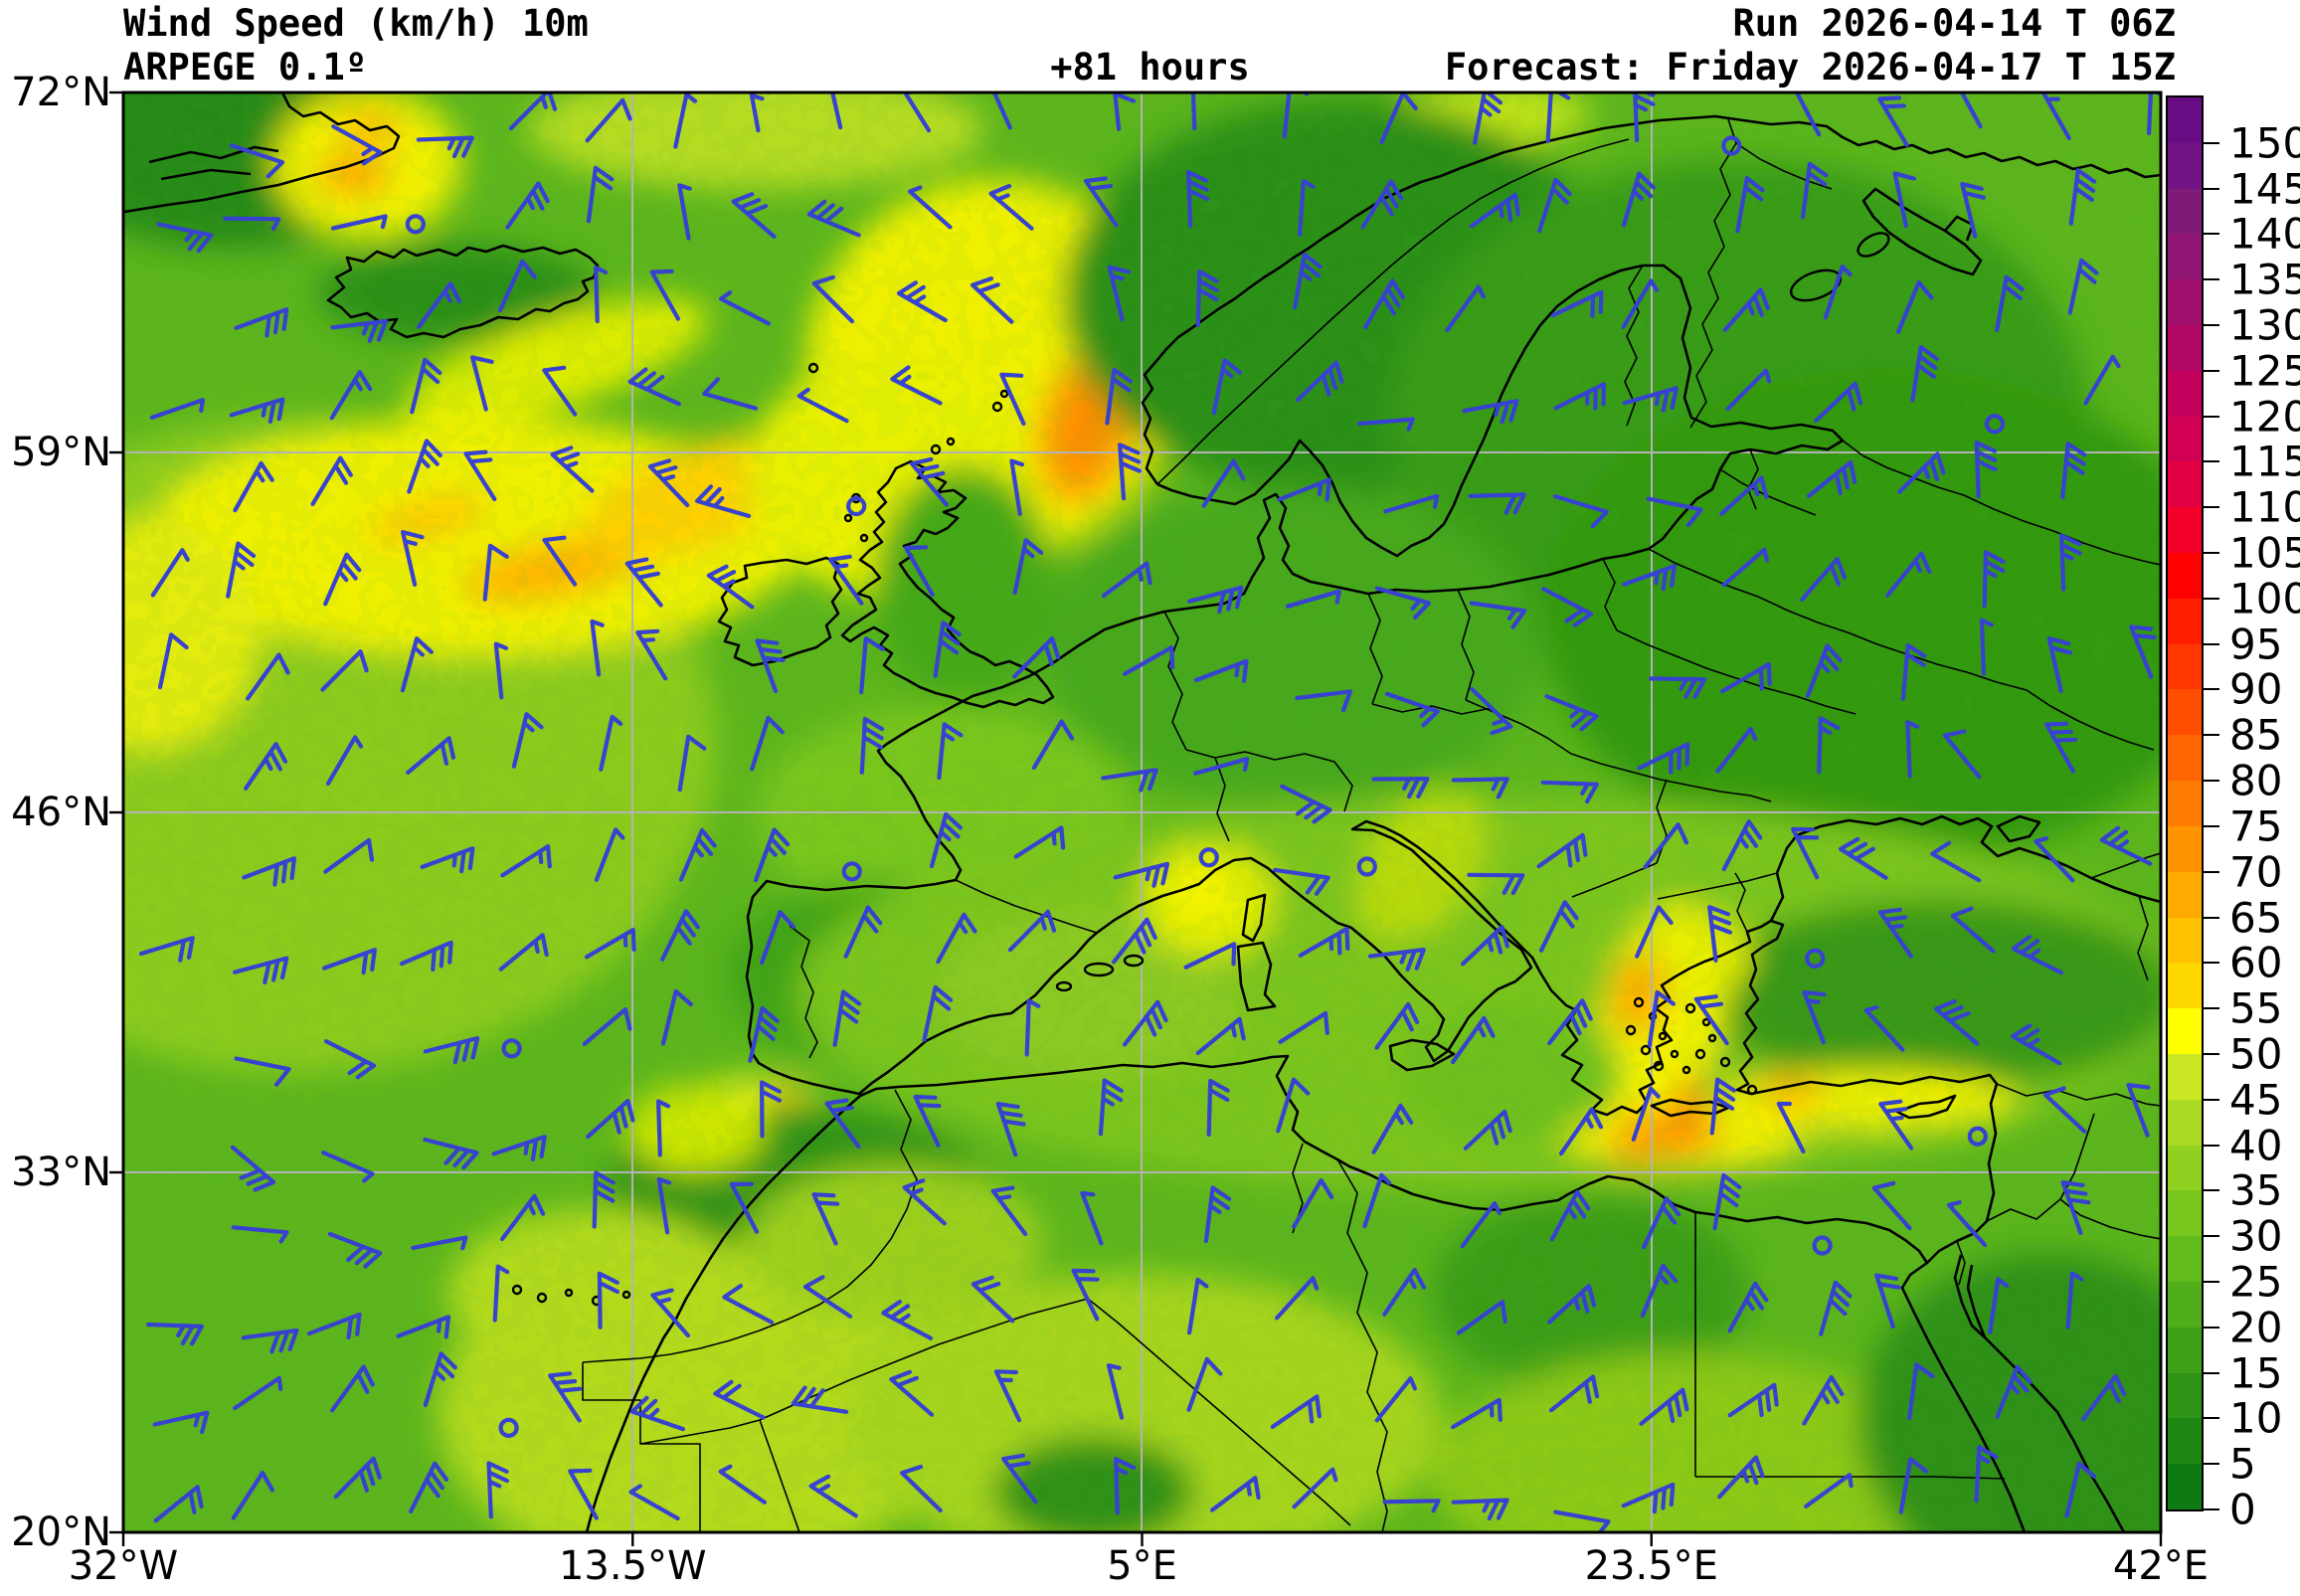  I want to click on colorbar-tick-label: 105, so click(2264, 553).